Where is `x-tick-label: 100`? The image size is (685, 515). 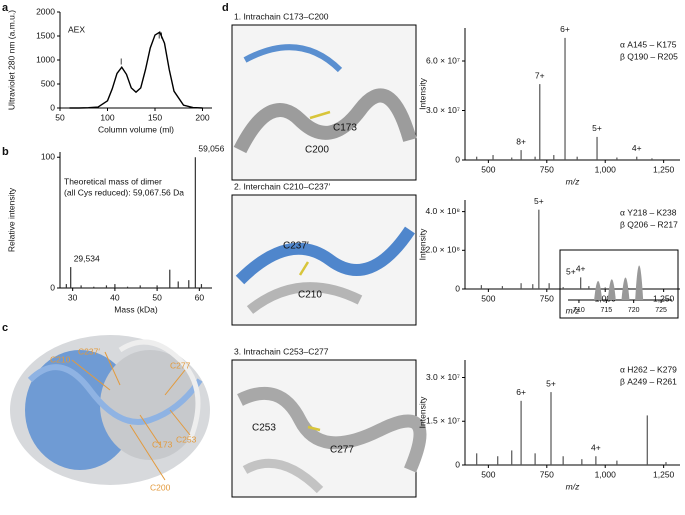
x-tick-label: 100 is located at coordinates (107, 117).